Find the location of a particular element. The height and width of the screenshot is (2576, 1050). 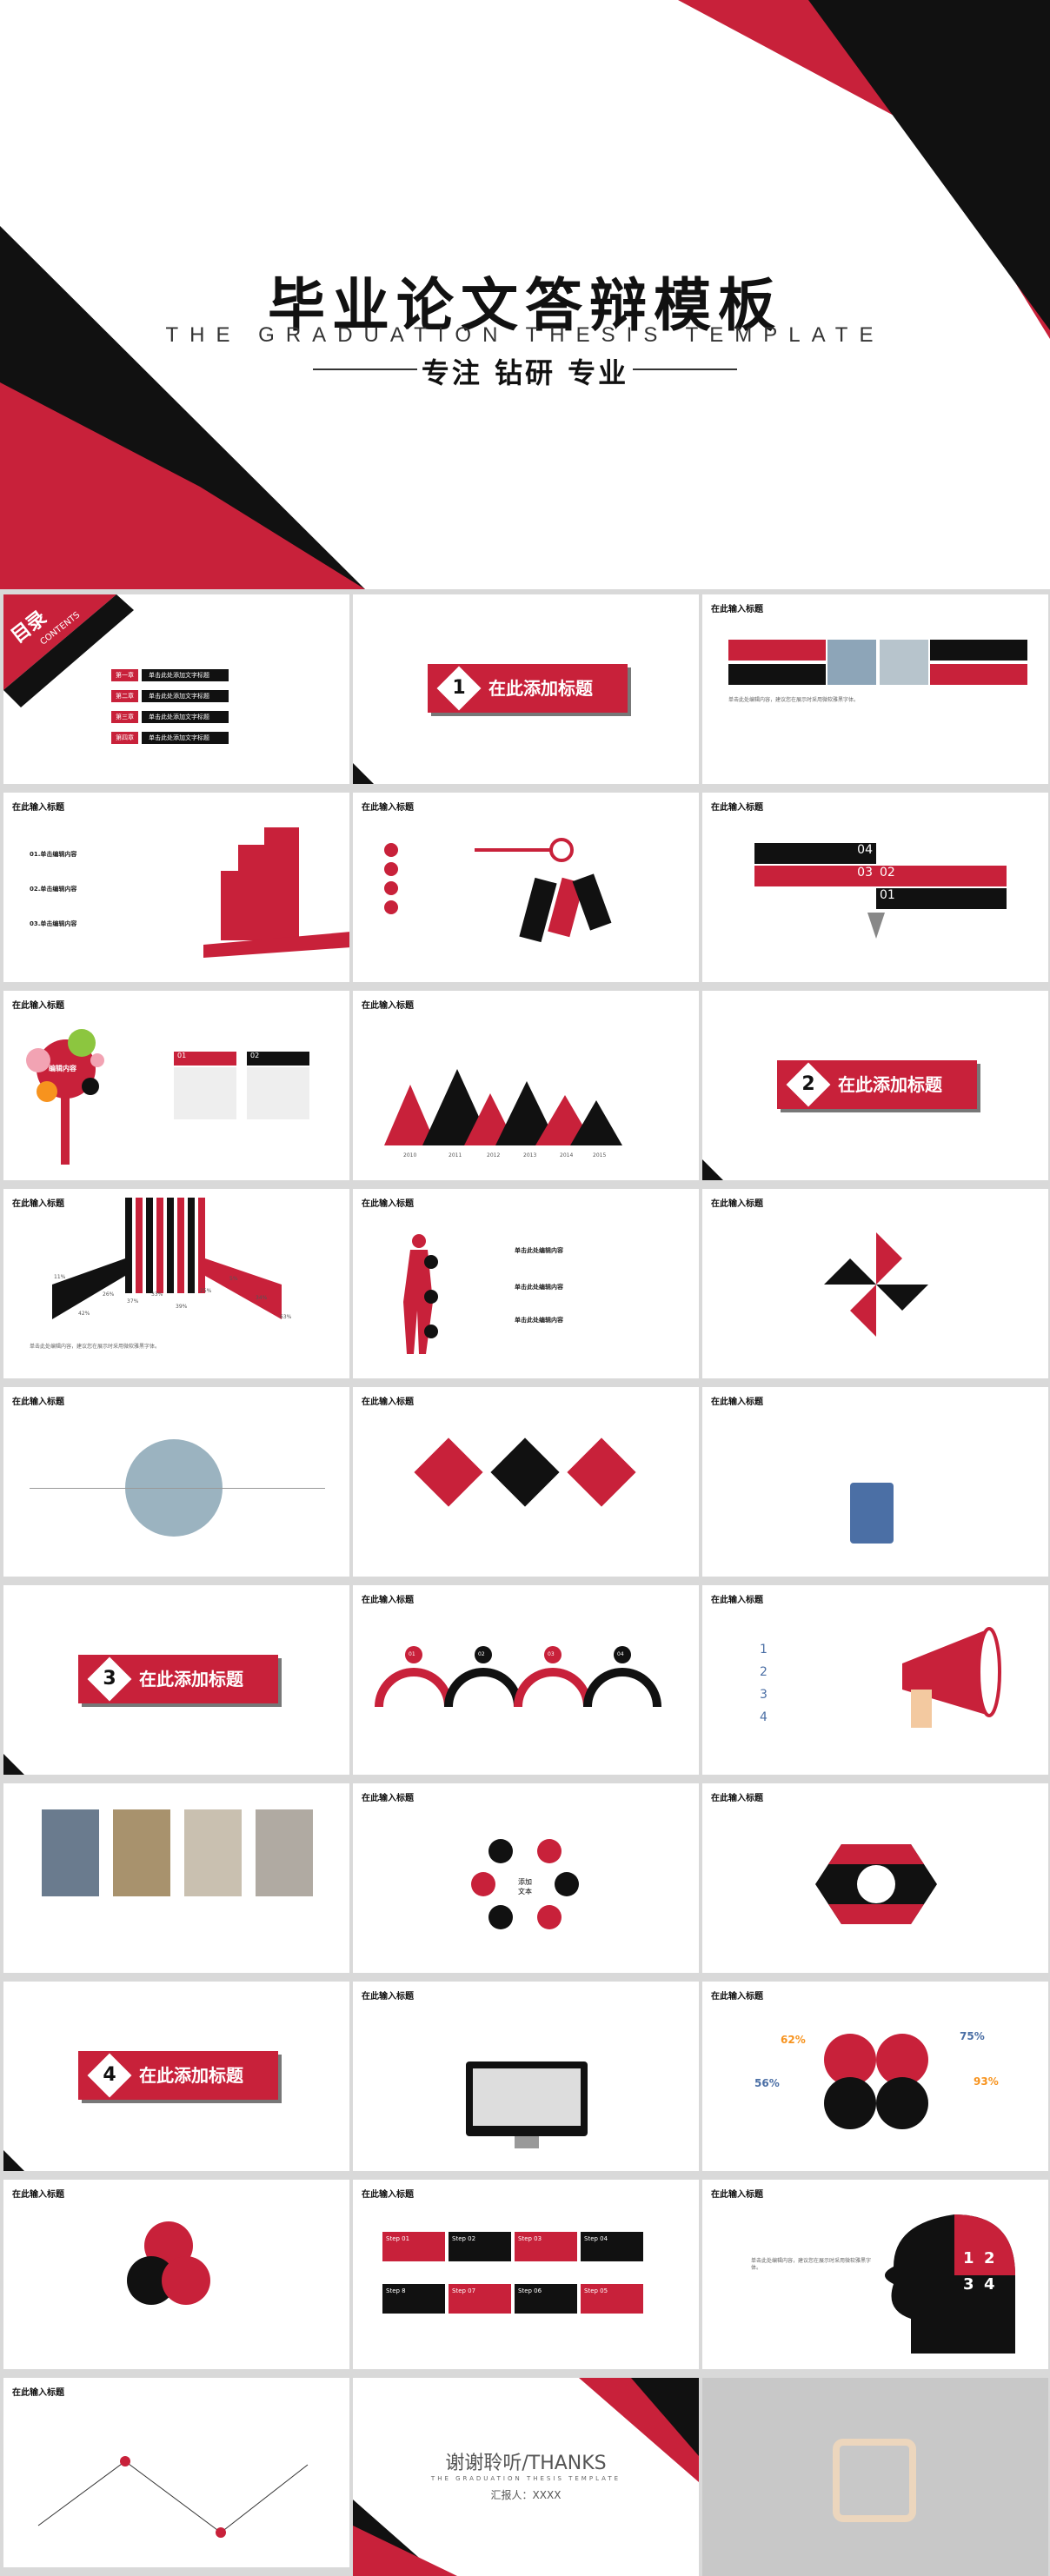

slide-diamonds: 在此输入标题 is located at coordinates (526, 1482).